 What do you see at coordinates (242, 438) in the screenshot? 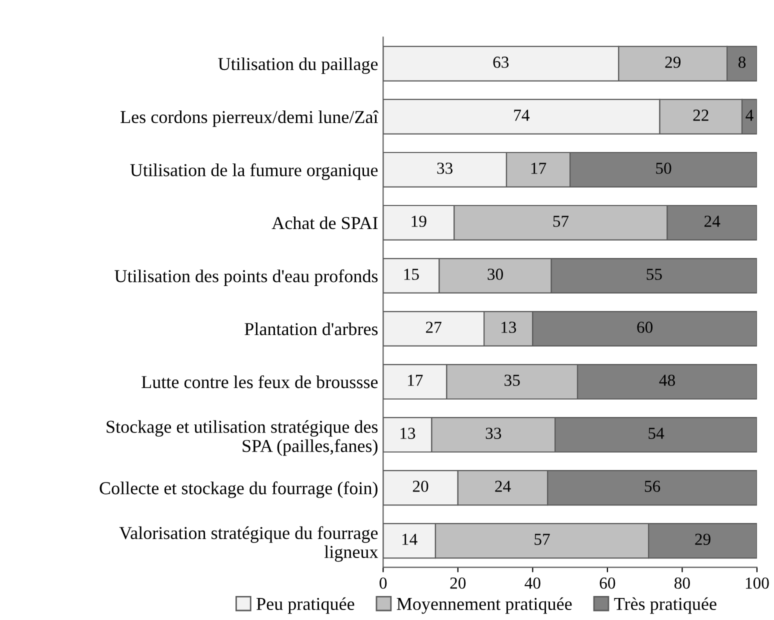
I see `y-tick-label: Stockage et utilisation stratégique des SPA (pailles,fanes)` at bounding box center [242, 438].